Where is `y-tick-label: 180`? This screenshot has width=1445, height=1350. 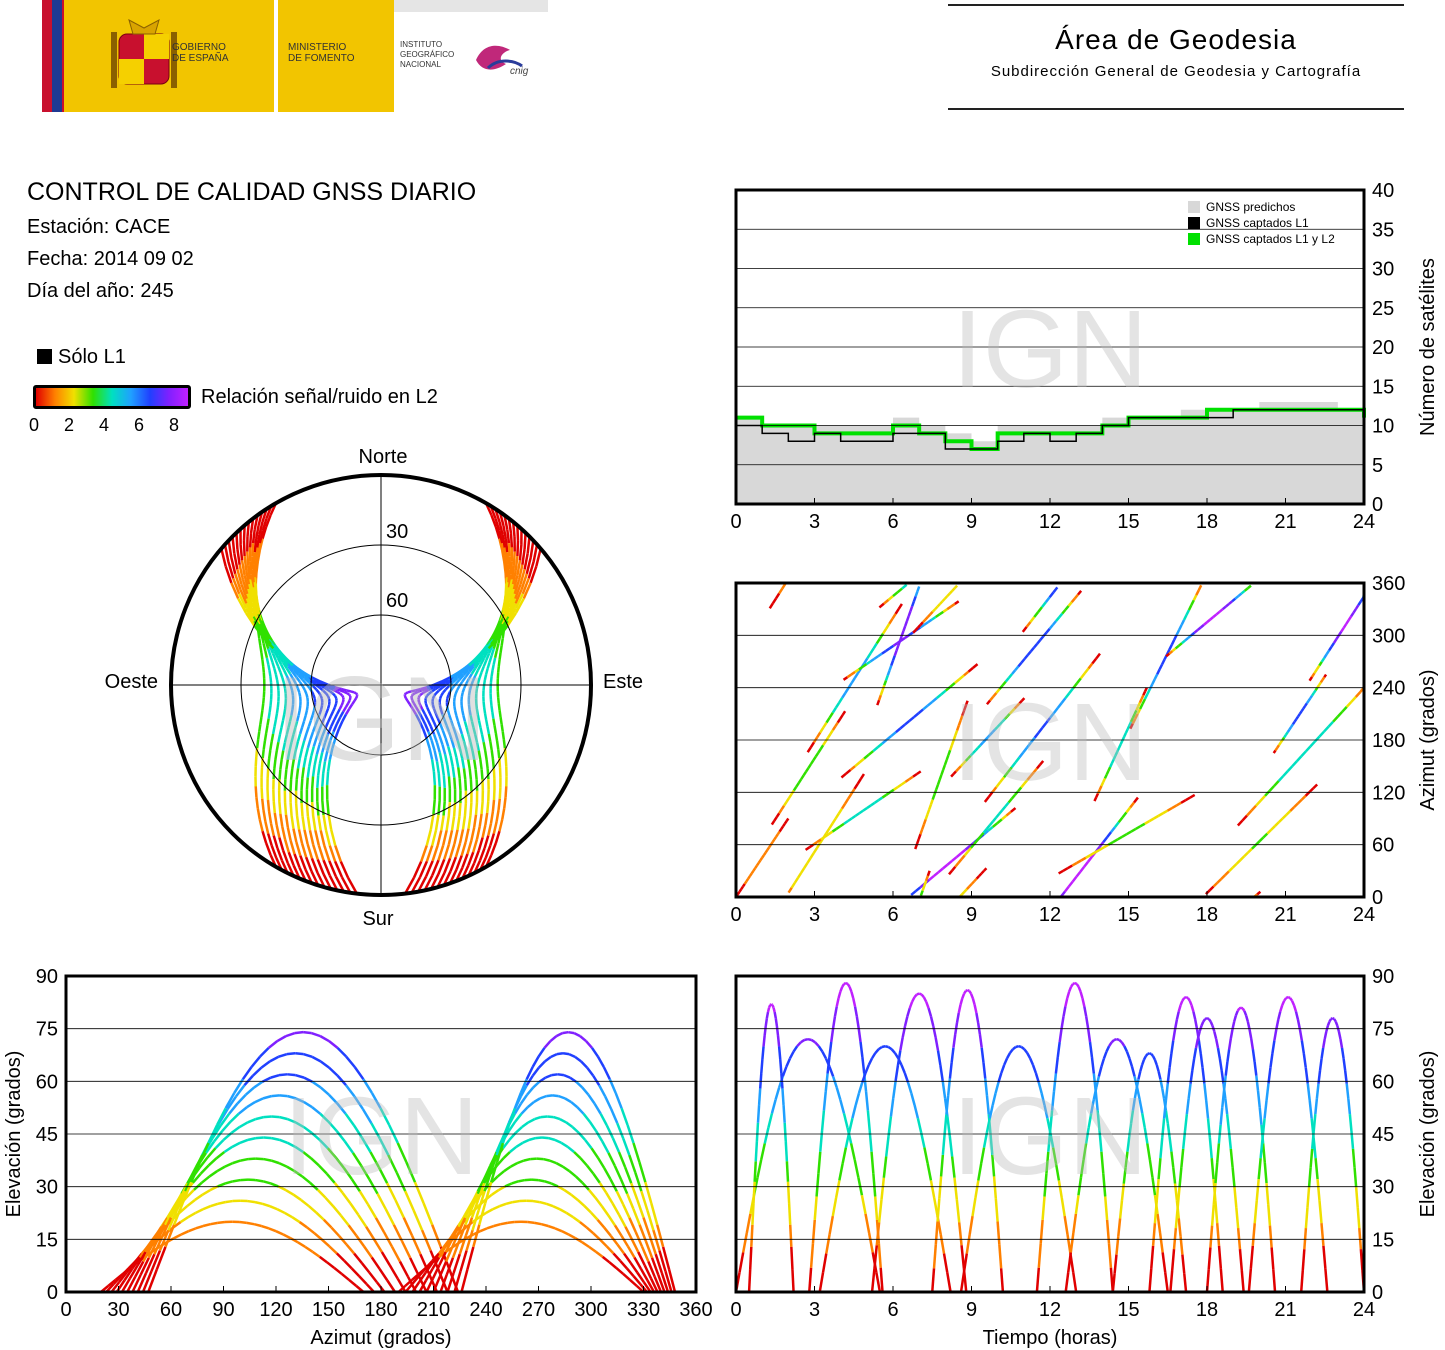 y-tick-label: 180 is located at coordinates (1388, 741).